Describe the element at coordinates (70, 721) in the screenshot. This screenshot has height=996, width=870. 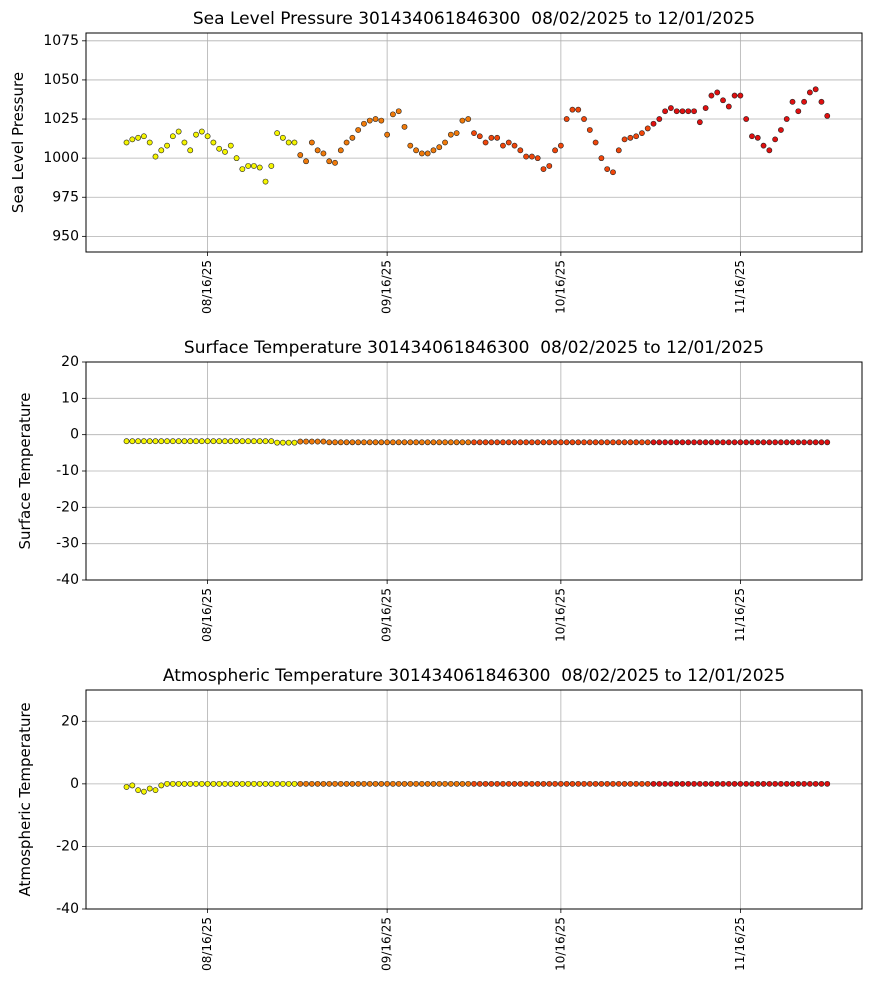
I see `y-tick-label: 20` at that location.